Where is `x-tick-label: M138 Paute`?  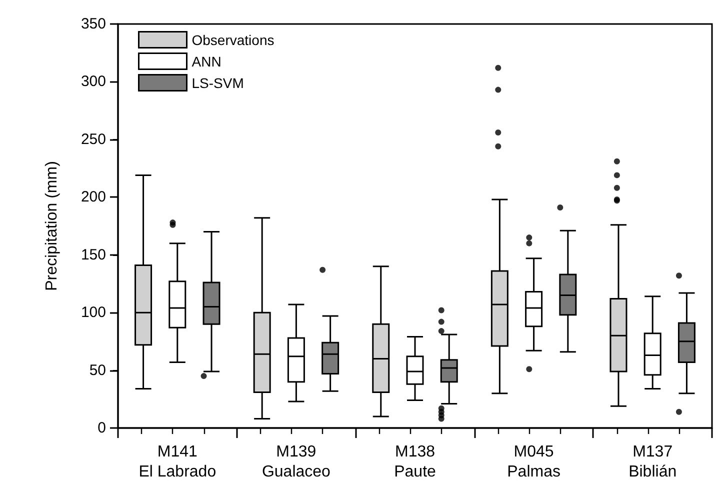
x-tick-label: M138 Paute is located at coordinates (415, 462).